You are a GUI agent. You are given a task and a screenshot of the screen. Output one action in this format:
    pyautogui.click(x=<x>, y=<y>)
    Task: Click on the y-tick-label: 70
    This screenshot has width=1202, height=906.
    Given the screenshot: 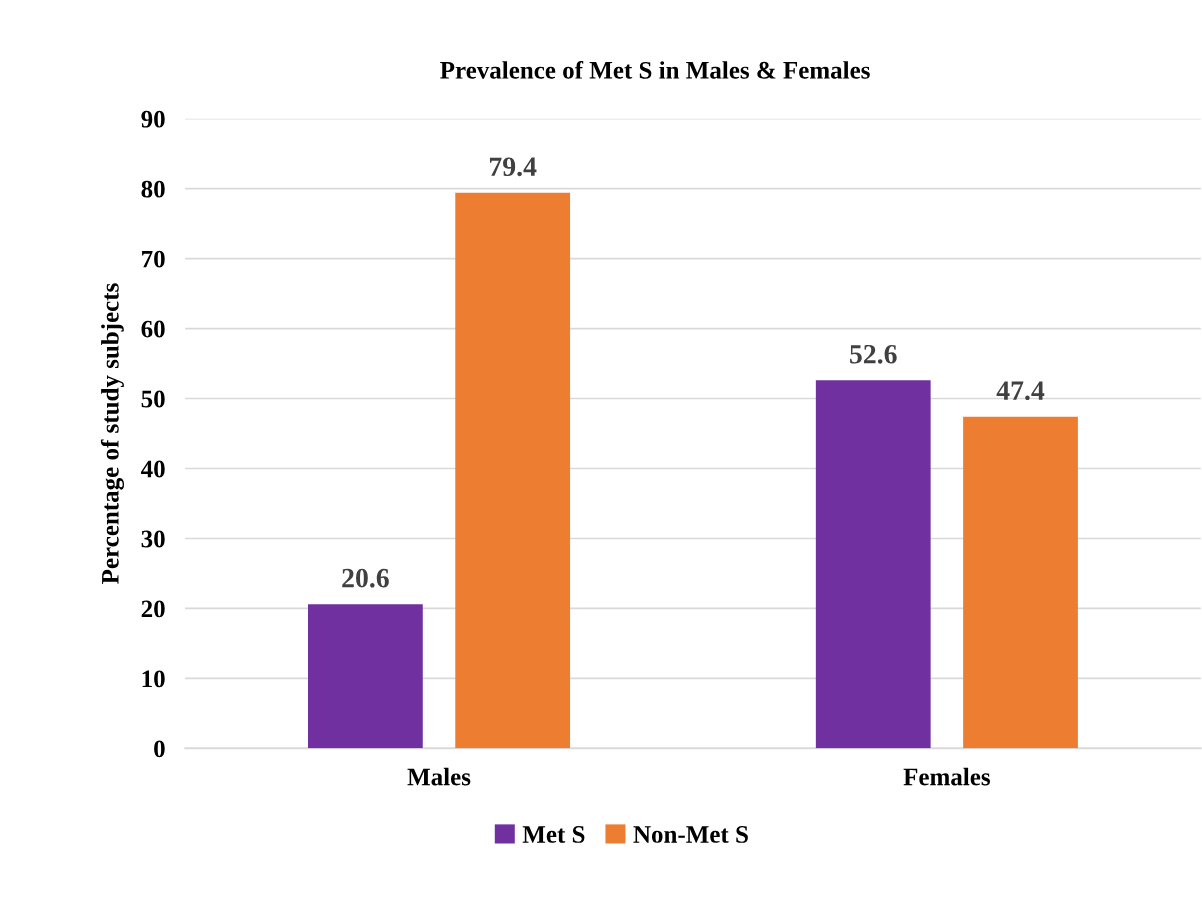 What is the action you would take?
    pyautogui.click(x=153, y=259)
    